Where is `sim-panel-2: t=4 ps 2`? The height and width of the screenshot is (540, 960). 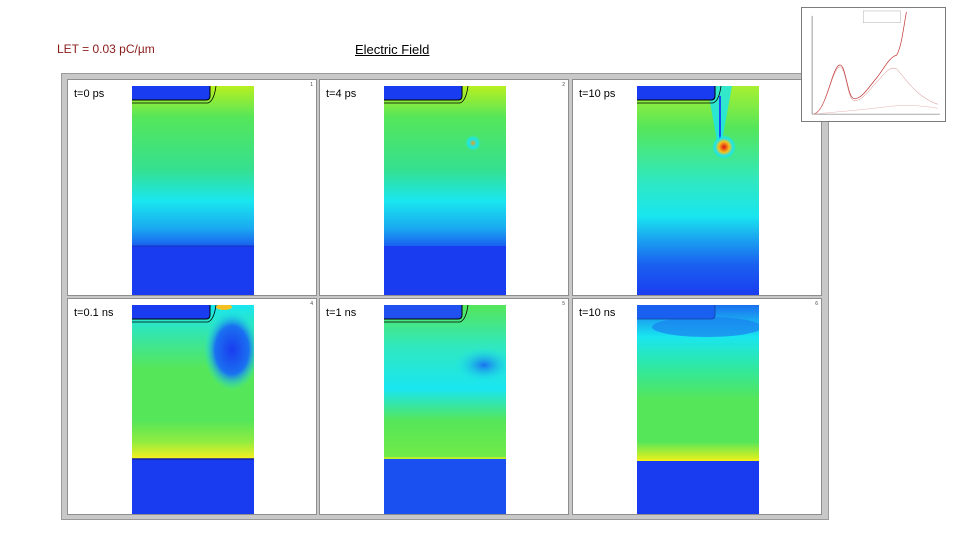 sim-panel-2: t=4 ps 2 is located at coordinates (444, 187).